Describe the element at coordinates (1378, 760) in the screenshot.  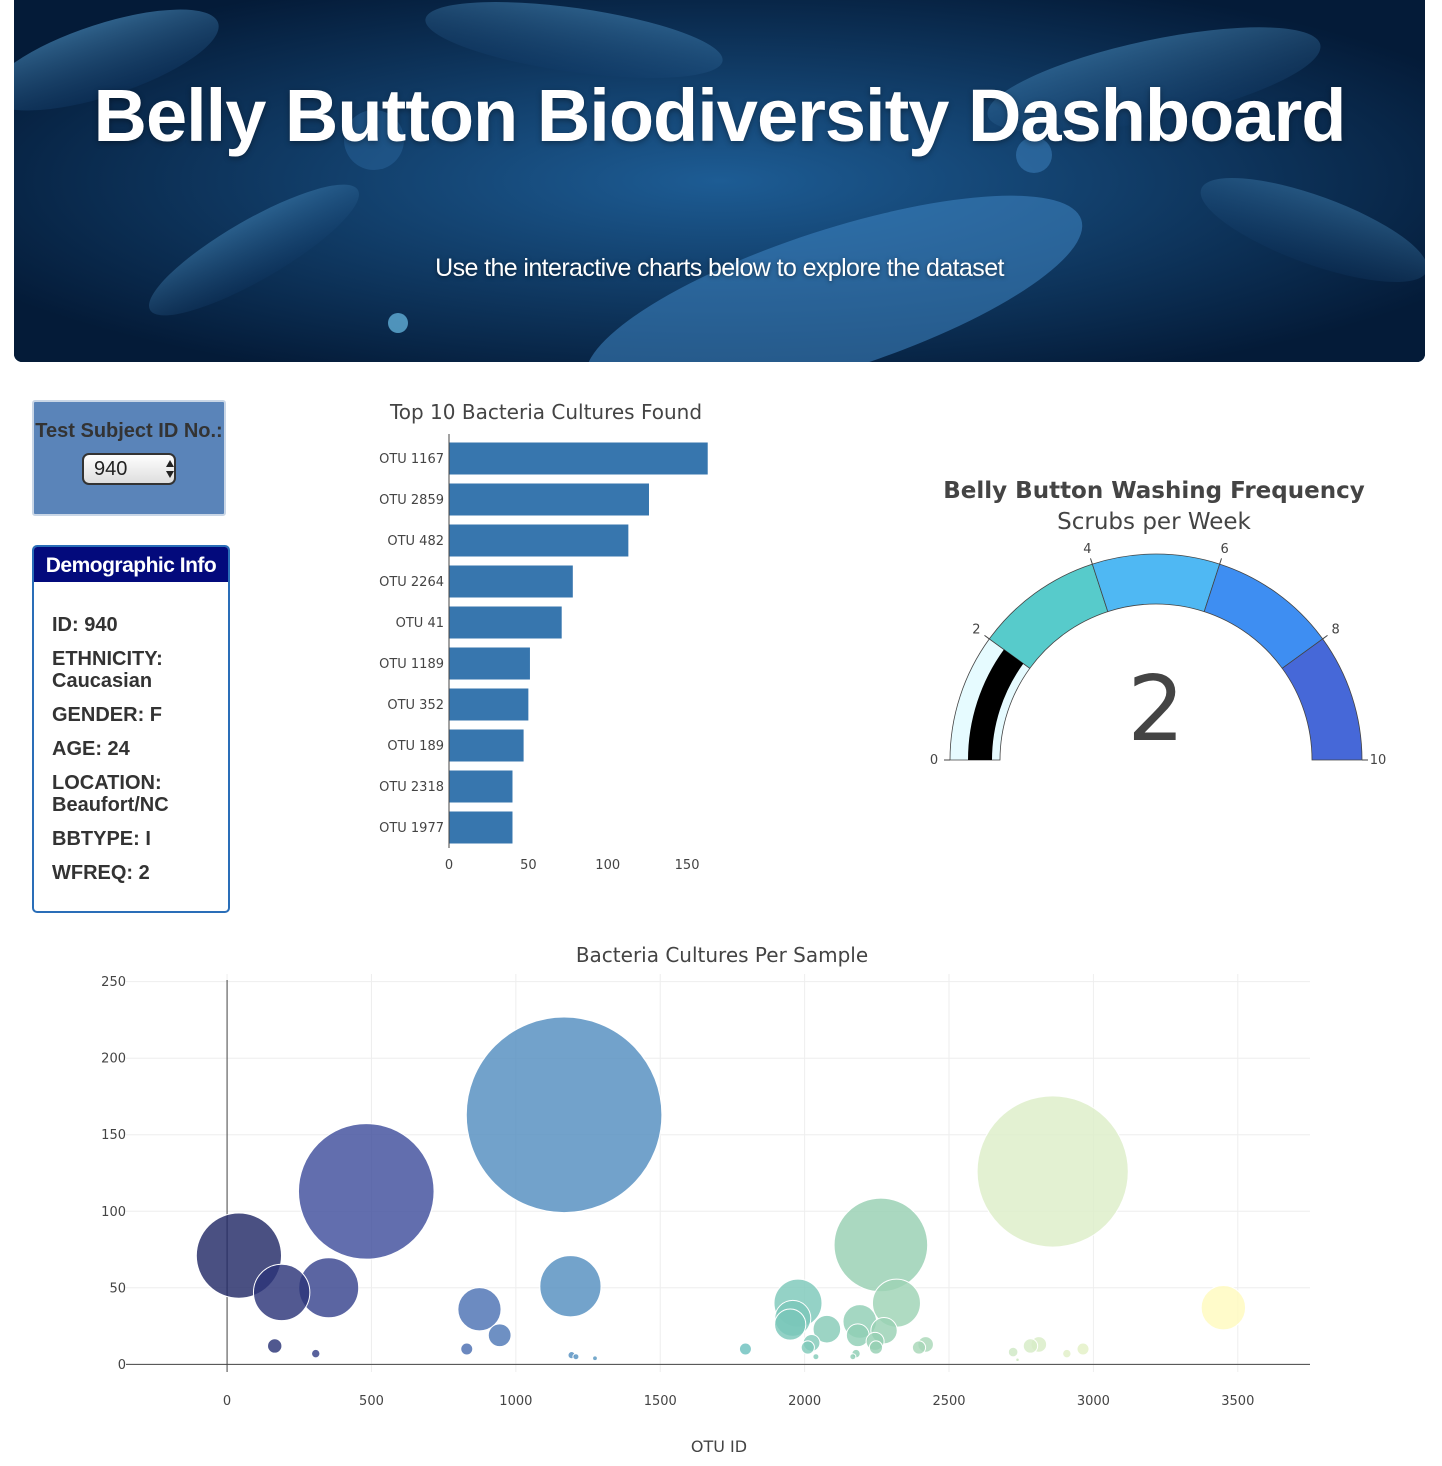
I see `gauge-tick-label: 10` at that location.